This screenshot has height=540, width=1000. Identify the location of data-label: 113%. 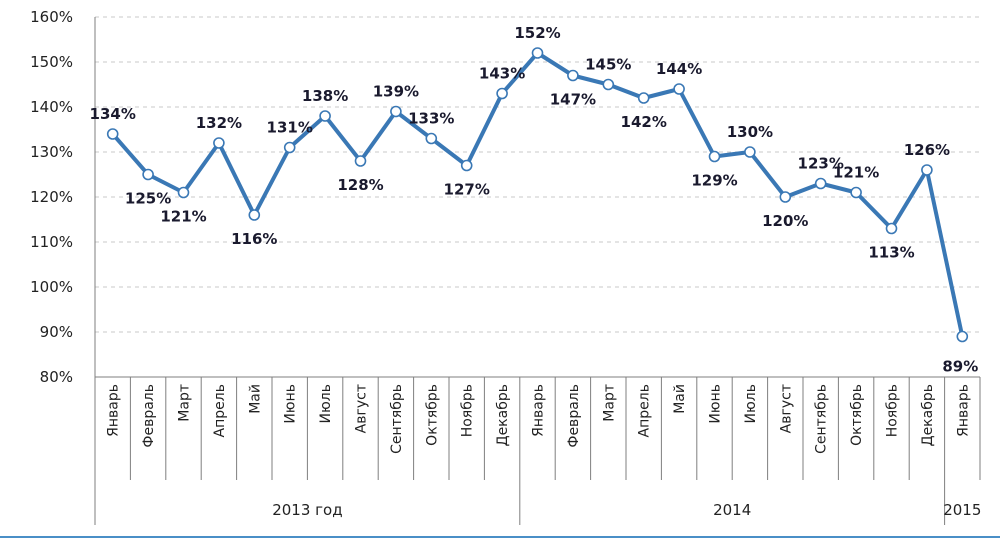
(891, 253).